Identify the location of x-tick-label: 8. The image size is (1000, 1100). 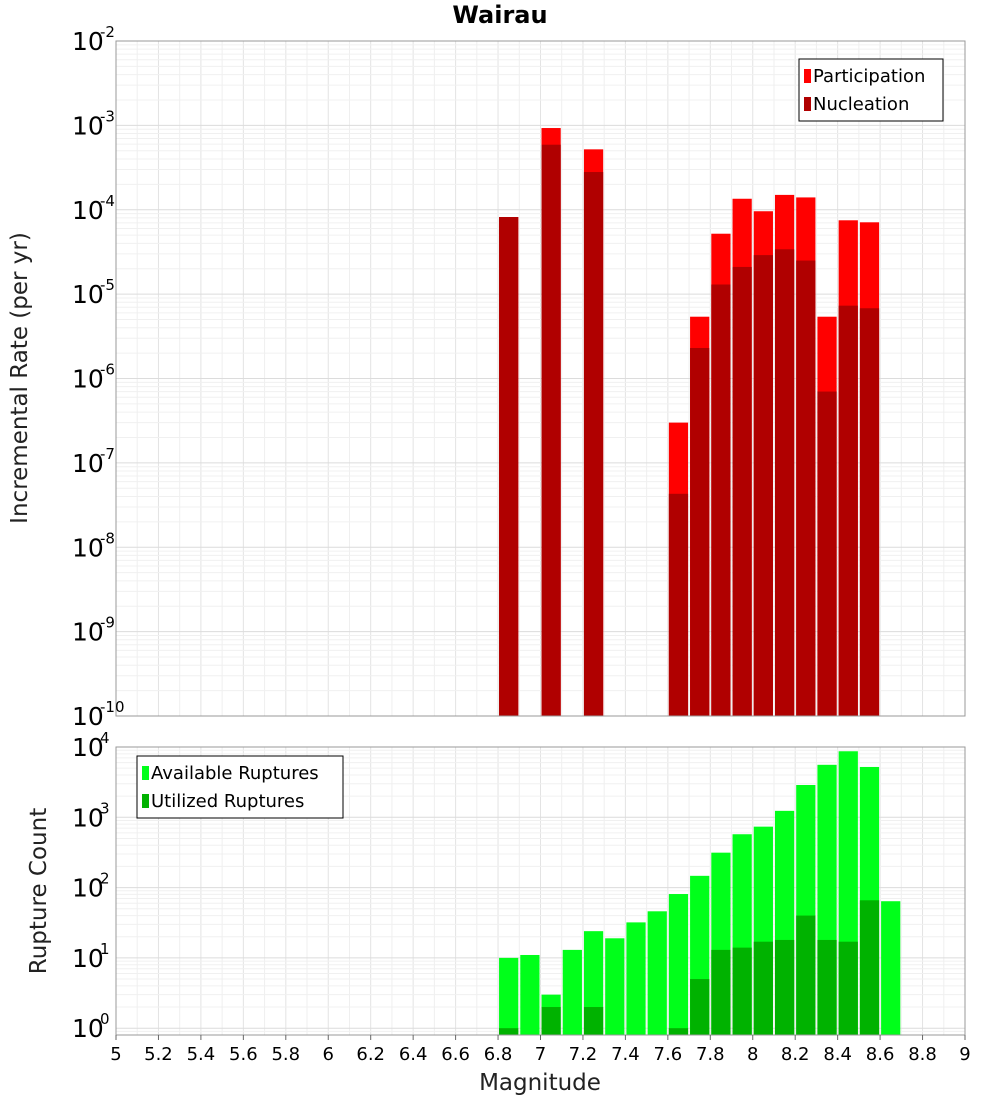
(752, 1054).